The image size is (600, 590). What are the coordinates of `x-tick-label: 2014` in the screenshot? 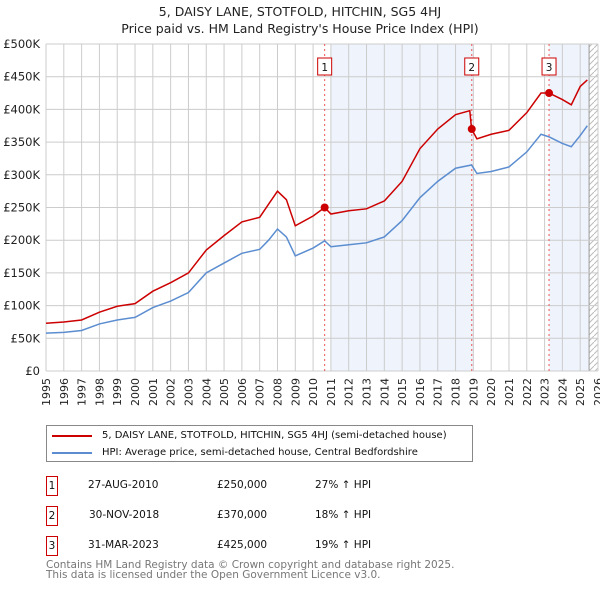 It's located at (384, 392).